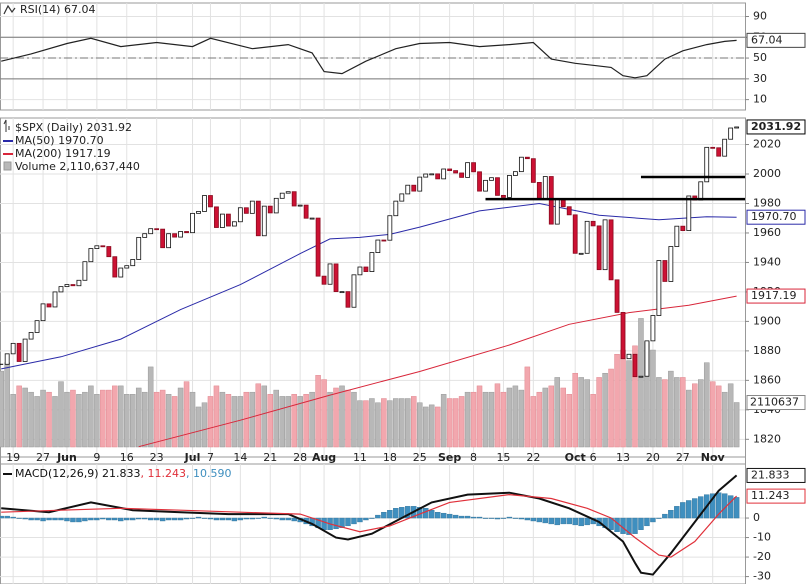  I want to click on y-tick-label: 1940, so click(767, 261).